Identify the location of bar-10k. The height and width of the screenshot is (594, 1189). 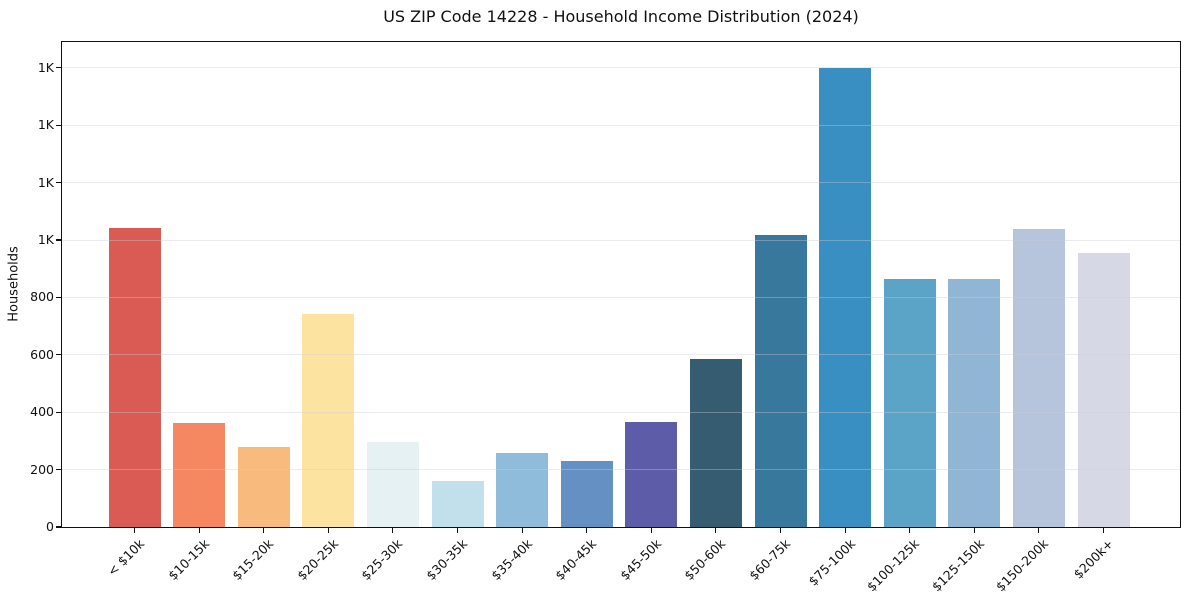
(134, 377).